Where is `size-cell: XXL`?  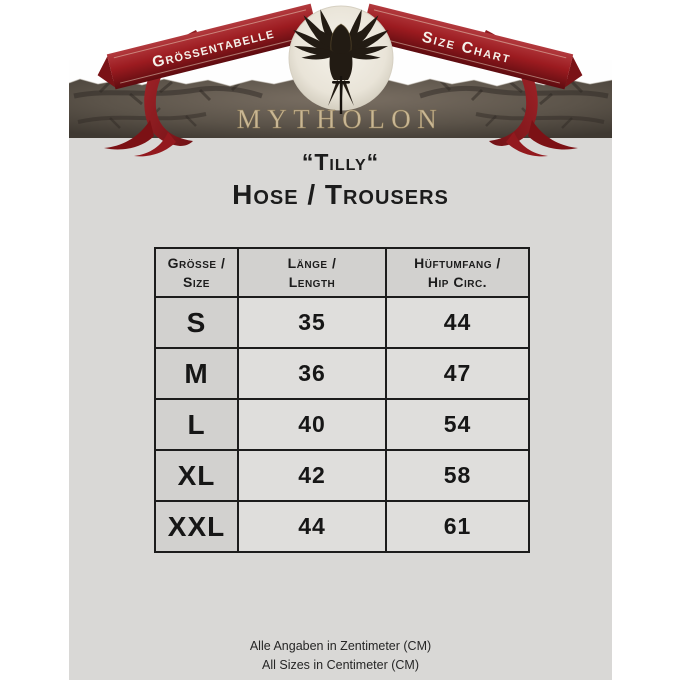
size-cell: XXL is located at coordinates (196, 526).